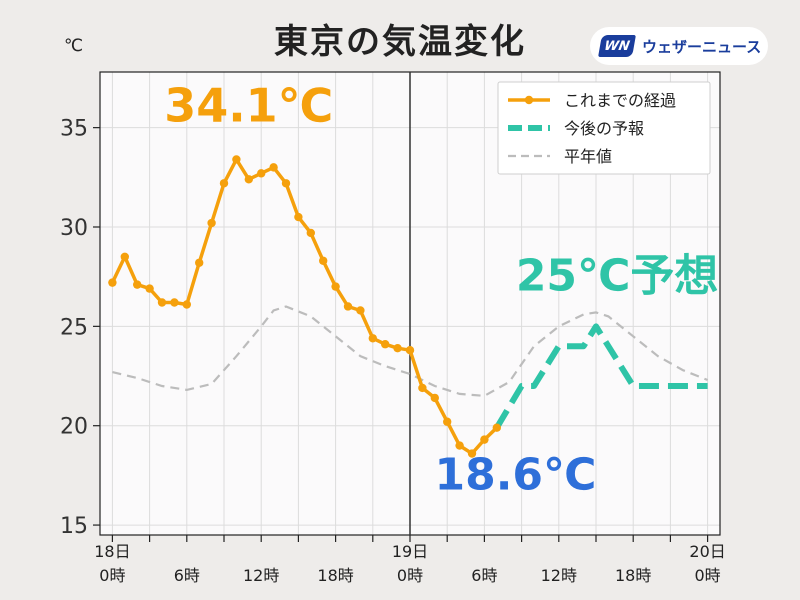 This screenshot has height=600, width=800. I want to click on y-unit-label: ℃, so click(74, 46).